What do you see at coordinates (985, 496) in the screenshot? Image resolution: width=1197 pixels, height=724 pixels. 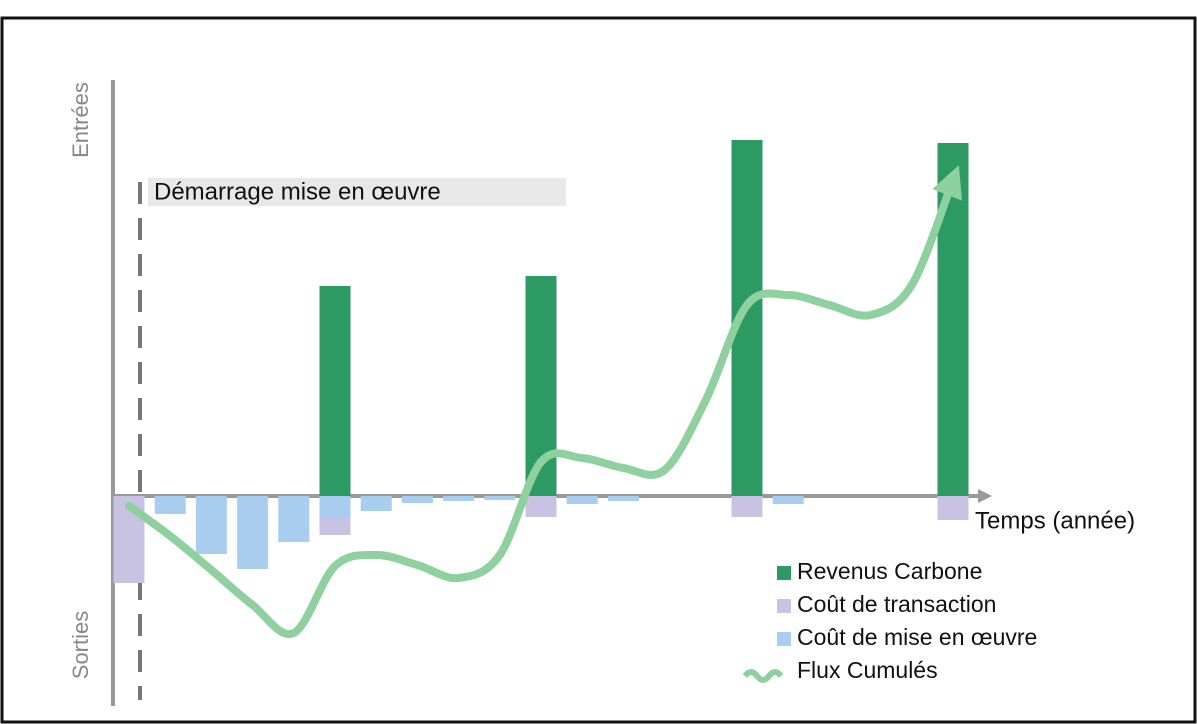 I see `x-axis-arrow` at bounding box center [985, 496].